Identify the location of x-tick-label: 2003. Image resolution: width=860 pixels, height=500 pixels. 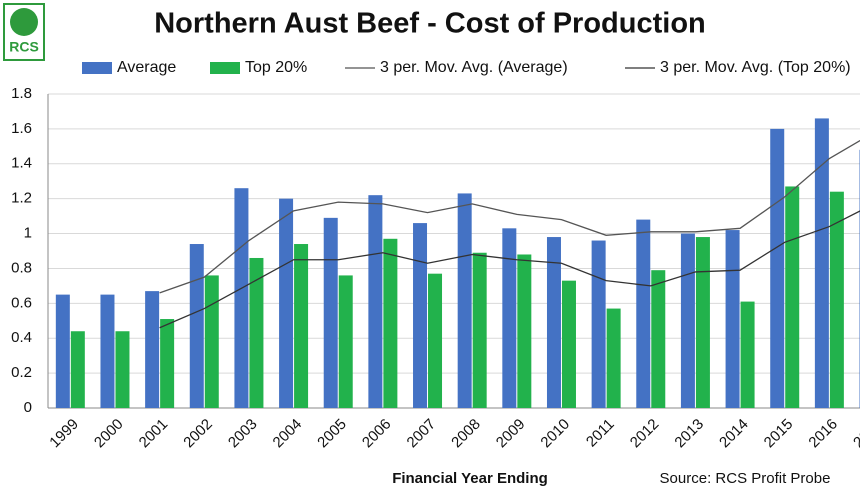
(243, 434).